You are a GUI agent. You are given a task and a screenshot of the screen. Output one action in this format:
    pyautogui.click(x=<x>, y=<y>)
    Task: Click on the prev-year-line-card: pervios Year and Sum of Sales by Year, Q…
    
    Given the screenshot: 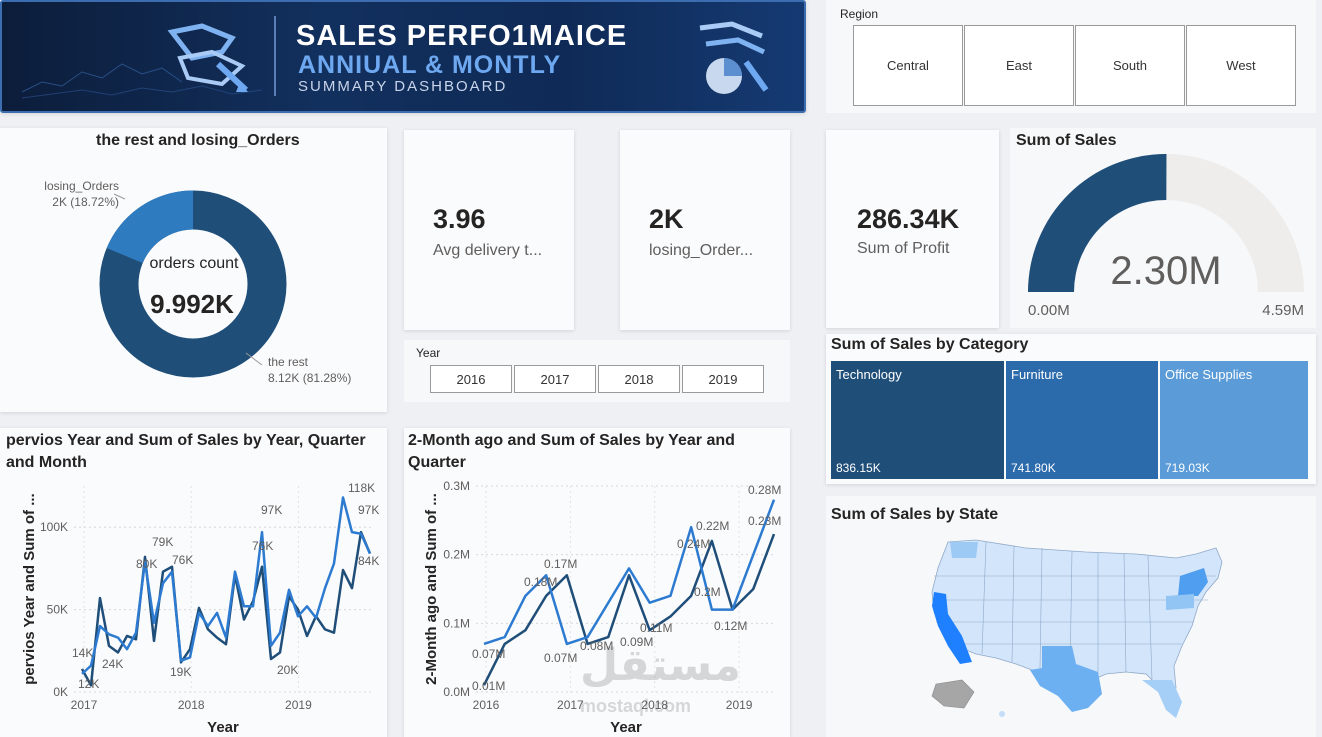 What is the action you would take?
    pyautogui.click(x=193, y=582)
    